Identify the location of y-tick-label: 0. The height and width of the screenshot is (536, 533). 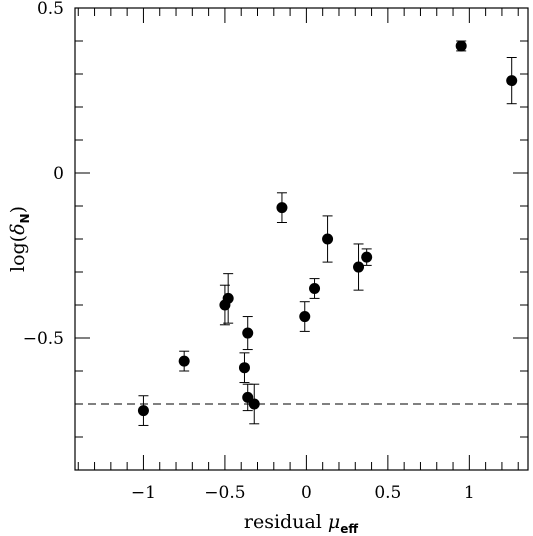
(58, 174).